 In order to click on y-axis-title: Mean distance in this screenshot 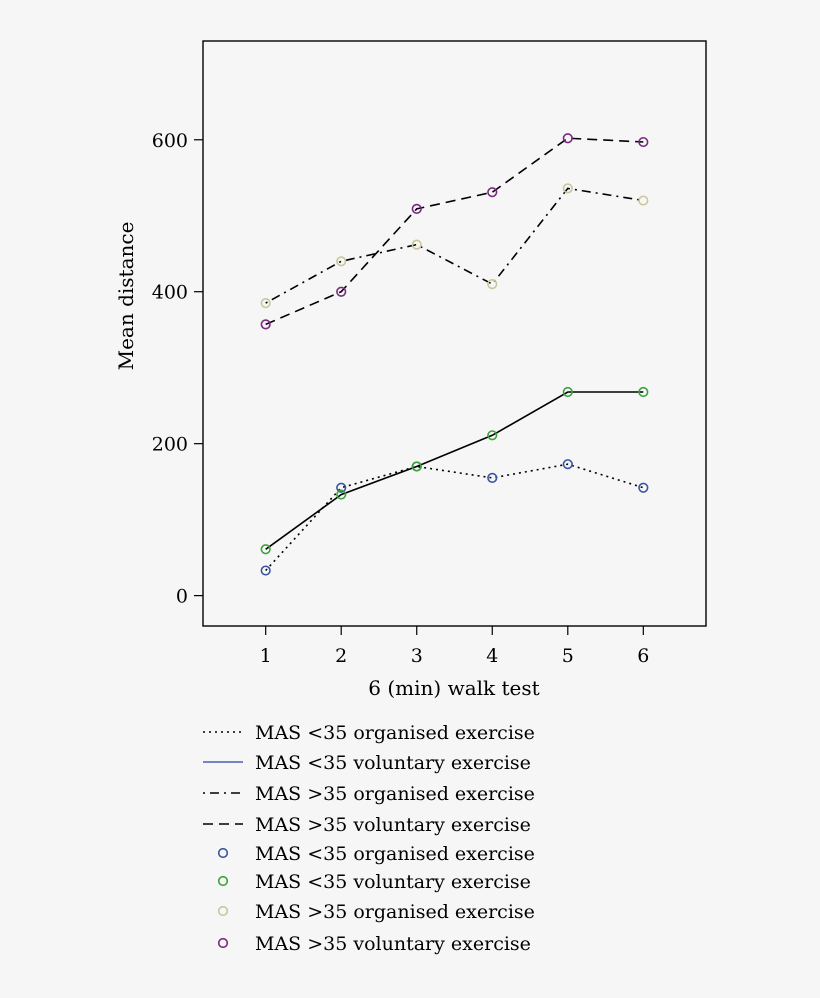, I will do `click(126, 296)`.